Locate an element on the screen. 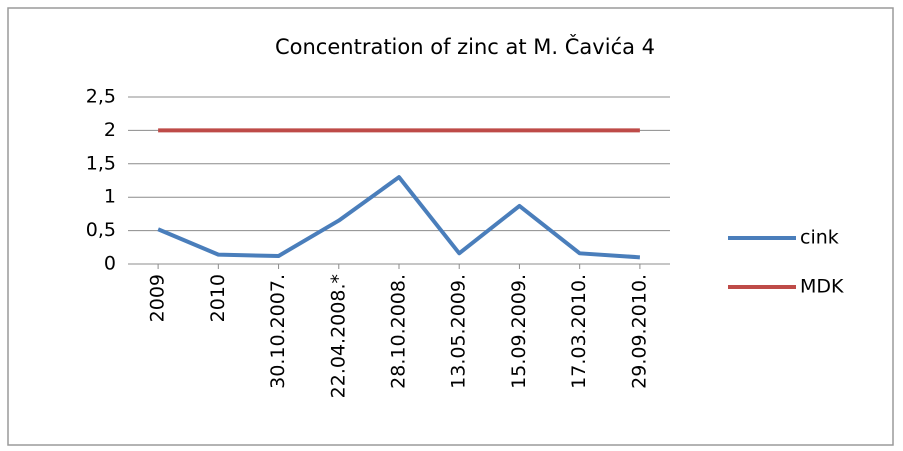  x-tick-label: 29.09.2010. is located at coordinates (639, 331).